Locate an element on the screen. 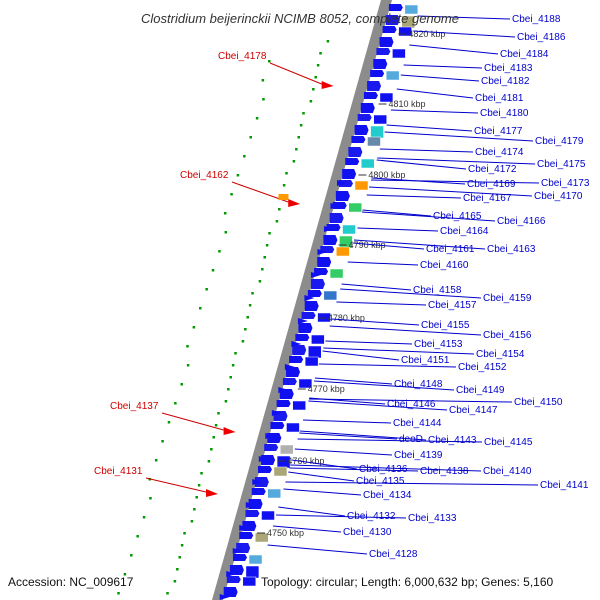 This screenshot has height=600, width=600. gene-label: Cbei_4156 is located at coordinates (507, 335).